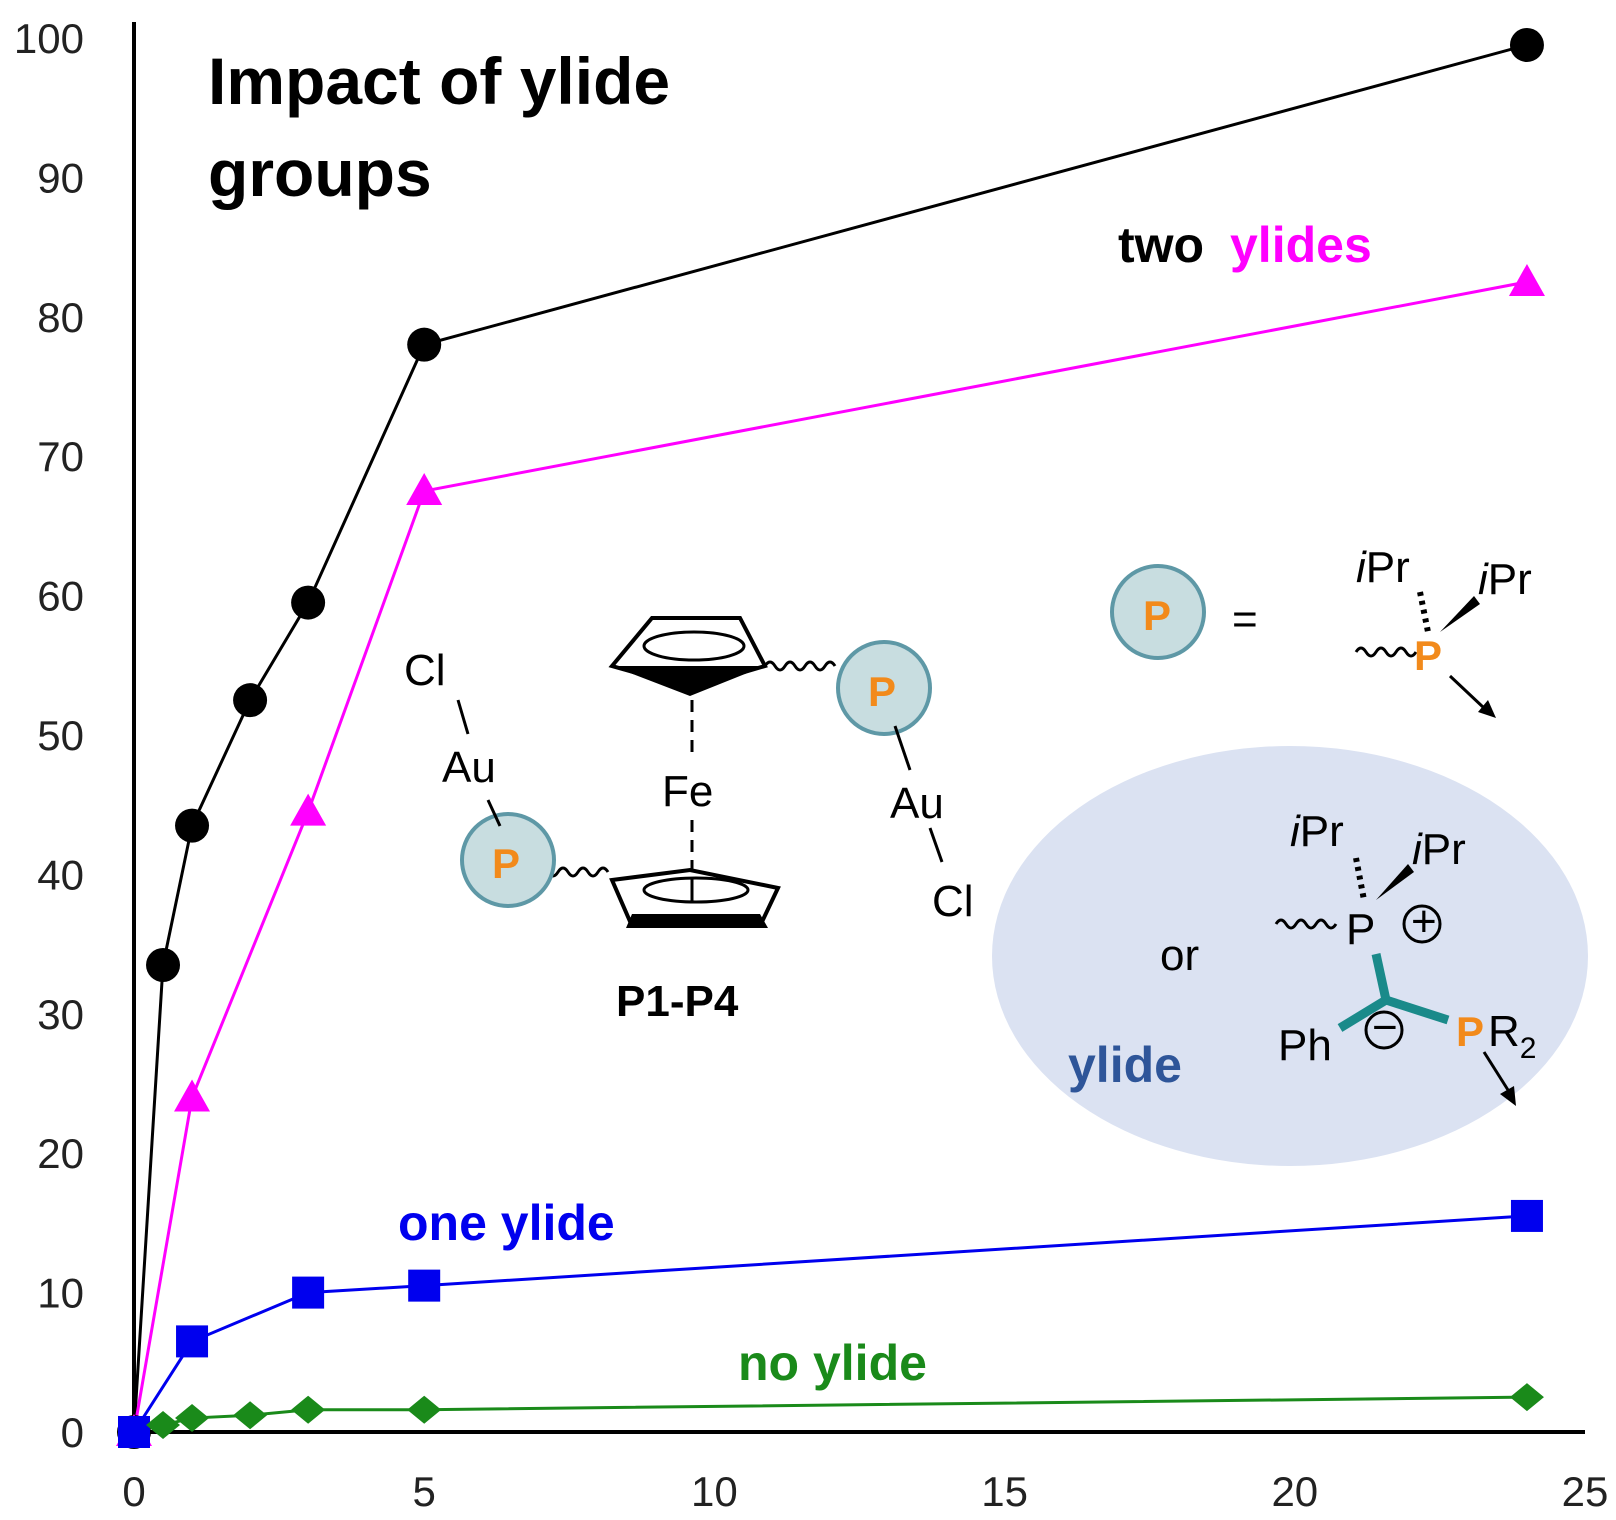  What do you see at coordinates (1585, 1491) in the screenshot?
I see `x-tick-label: 25` at bounding box center [1585, 1491].